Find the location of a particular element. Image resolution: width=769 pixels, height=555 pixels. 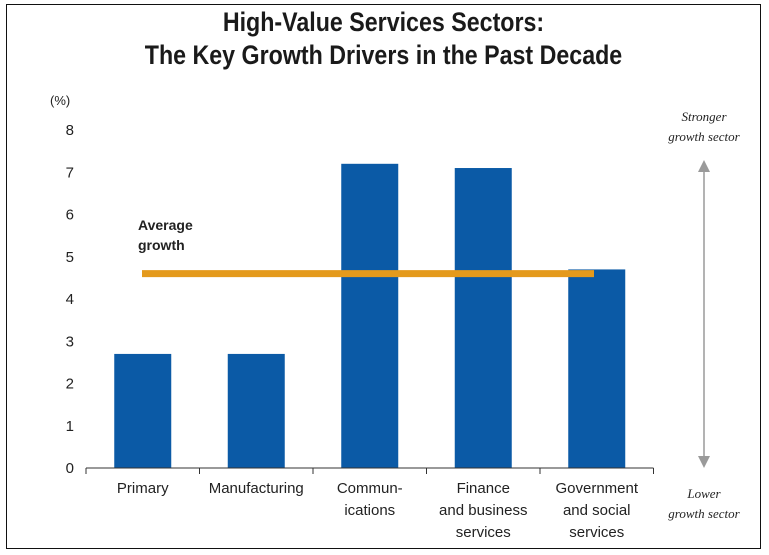

stronger-growth-label: Stronger is located at coordinates (704, 116).